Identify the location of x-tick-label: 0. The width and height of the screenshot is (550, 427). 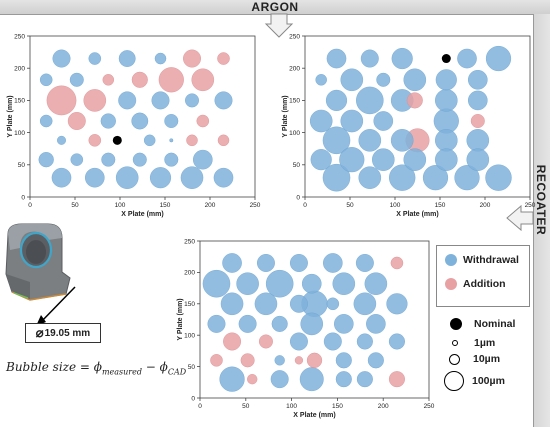
(200, 406).